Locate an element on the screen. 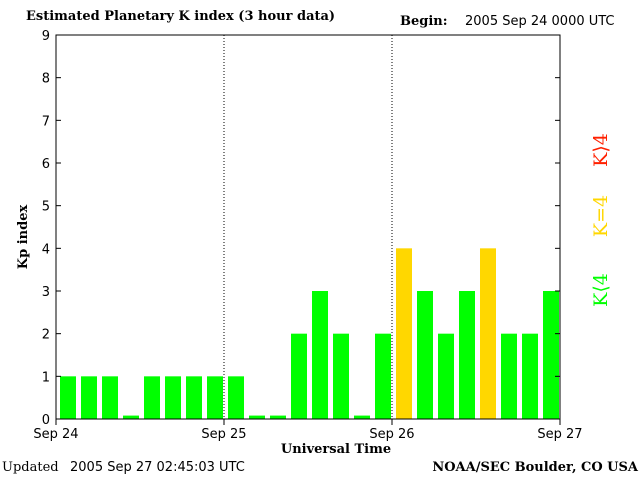 This screenshot has height=480, width=640. begin-label: Begin: is located at coordinates (424, 21).